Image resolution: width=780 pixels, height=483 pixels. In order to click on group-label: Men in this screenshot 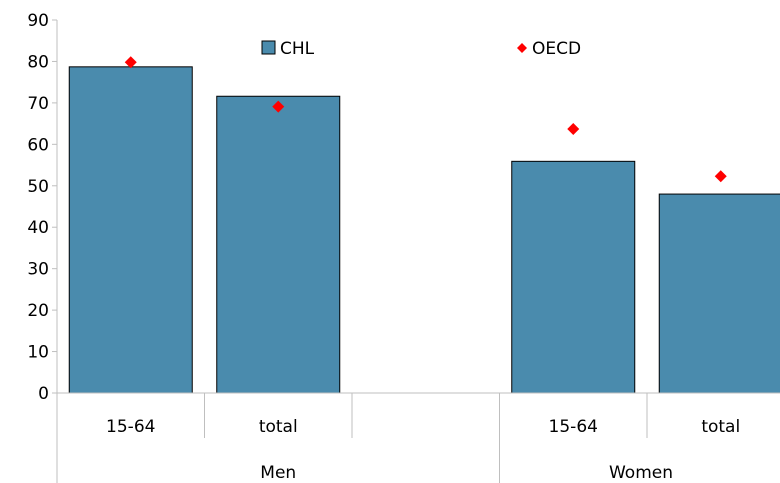, I will do `click(278, 473)`.